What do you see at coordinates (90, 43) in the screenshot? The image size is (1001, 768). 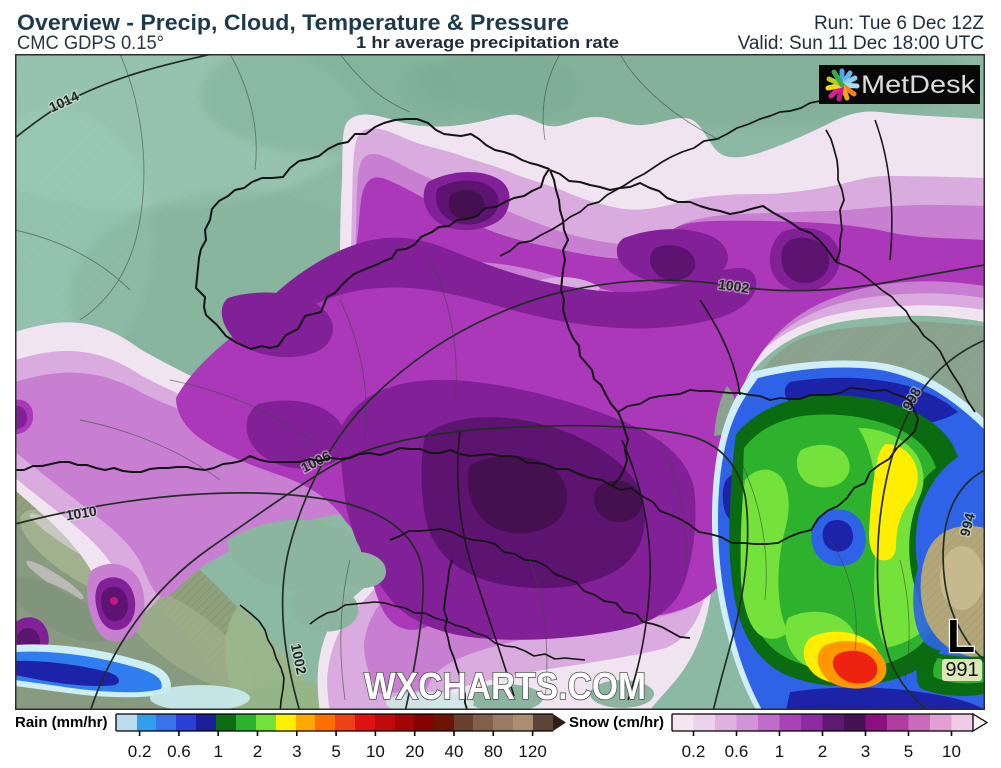 I see `svg-text: CMC GDPS 0.15°` at bounding box center [90, 43].